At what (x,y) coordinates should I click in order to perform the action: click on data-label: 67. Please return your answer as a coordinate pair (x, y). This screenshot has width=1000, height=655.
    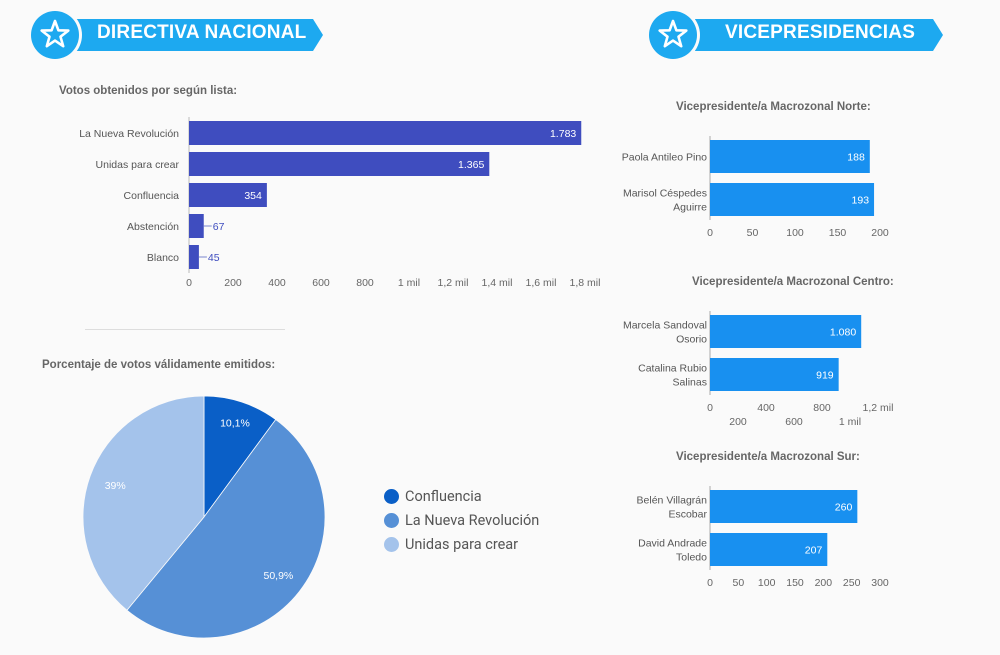
    Looking at the image, I should click on (219, 227).